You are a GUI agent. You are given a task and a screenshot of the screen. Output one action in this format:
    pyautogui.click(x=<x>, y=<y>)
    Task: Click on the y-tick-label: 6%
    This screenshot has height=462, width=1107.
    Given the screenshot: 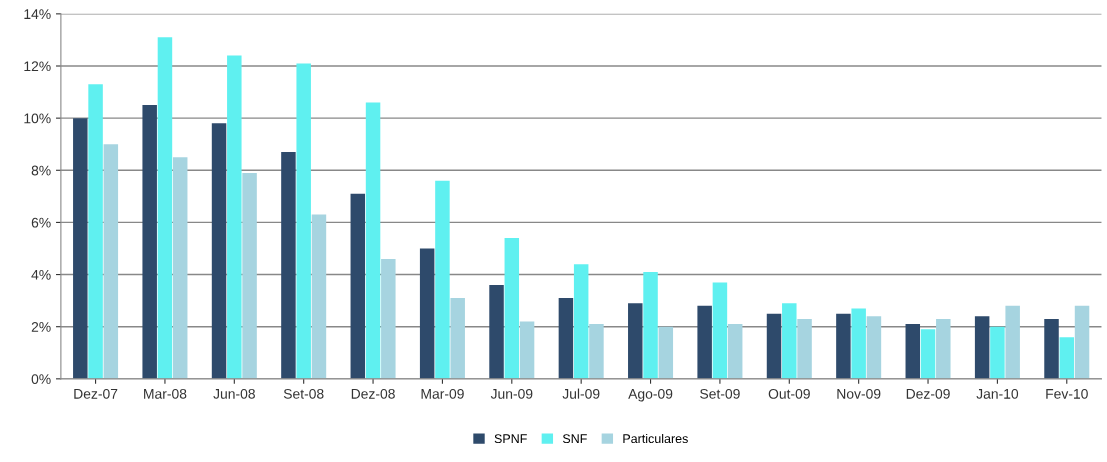 What is the action you would take?
    pyautogui.click(x=41, y=222)
    